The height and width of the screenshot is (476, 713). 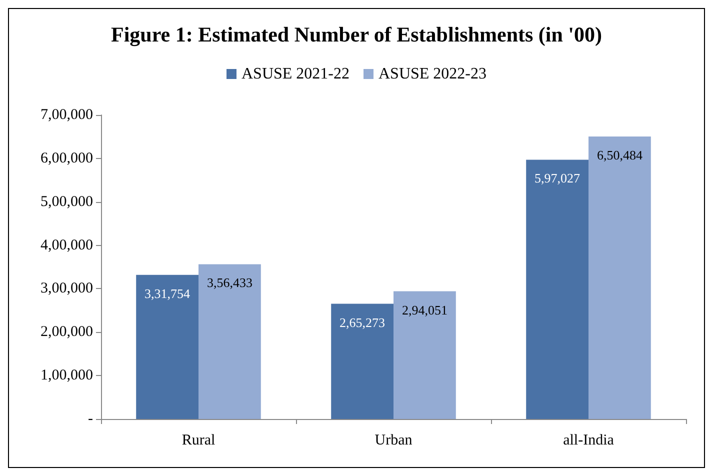 I want to click on x-tick-label: all-India, so click(x=588, y=440).